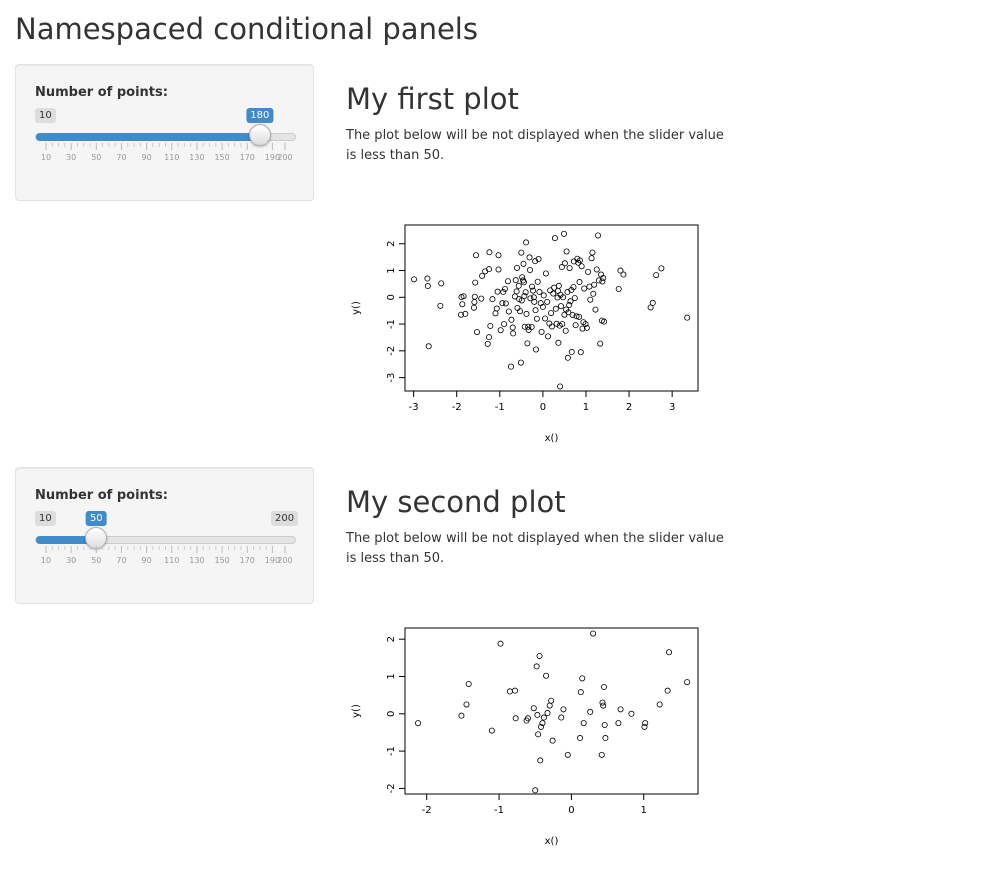 The width and height of the screenshot is (992, 869). I want to click on scatter-plot-2: -2 -1 0 1 -2 -1 0 1 2 x() y(), so click(525, 737).